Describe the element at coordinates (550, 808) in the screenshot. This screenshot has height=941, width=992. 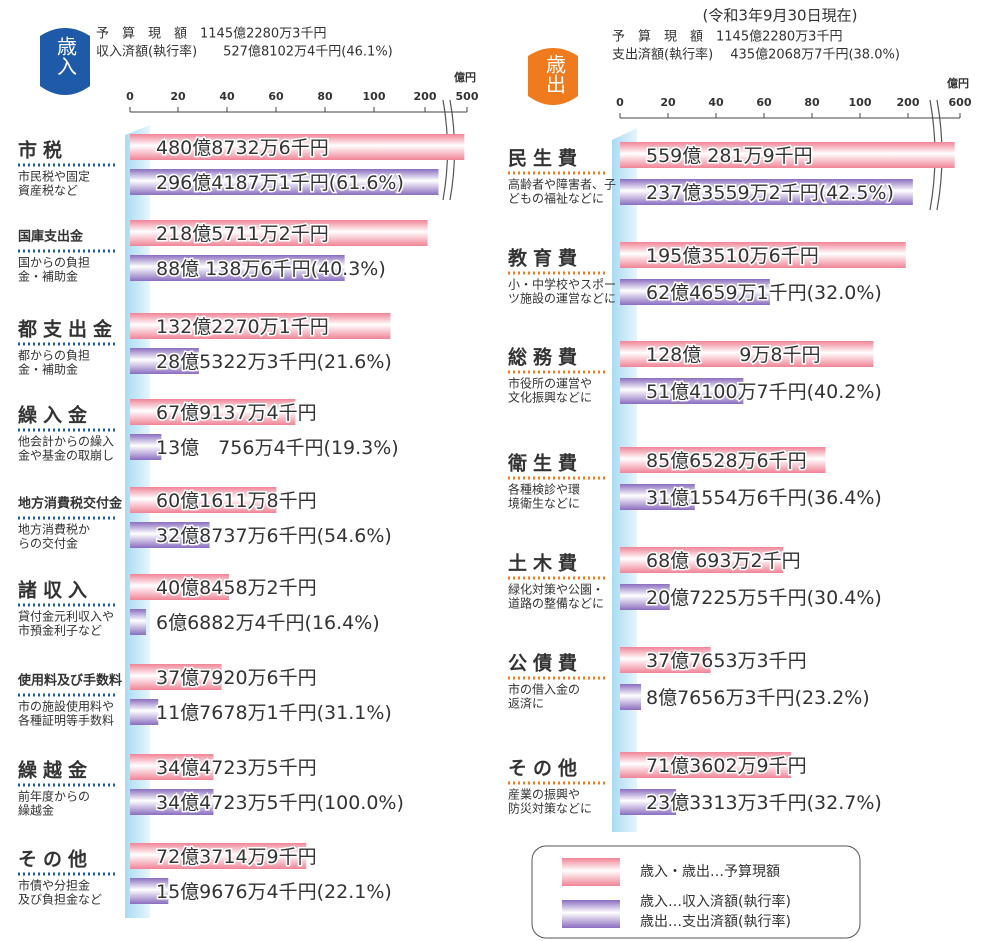
I see `category-description: 防災対策などに` at that location.